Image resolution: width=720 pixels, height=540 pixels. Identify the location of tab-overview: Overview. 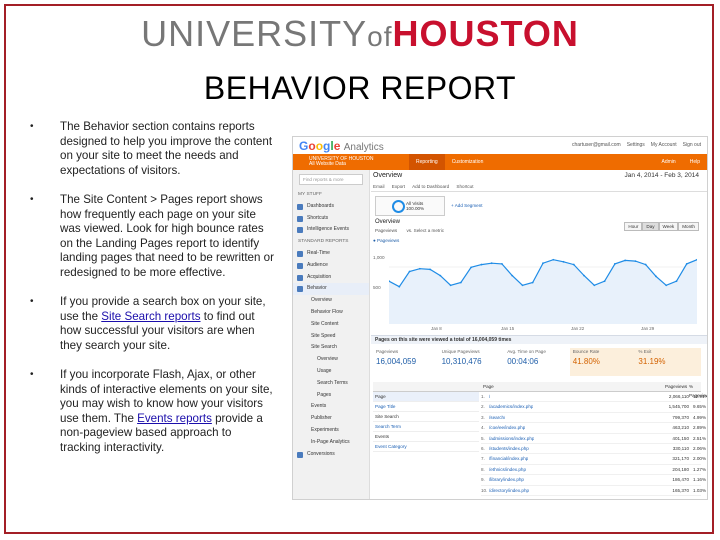
(388, 222).